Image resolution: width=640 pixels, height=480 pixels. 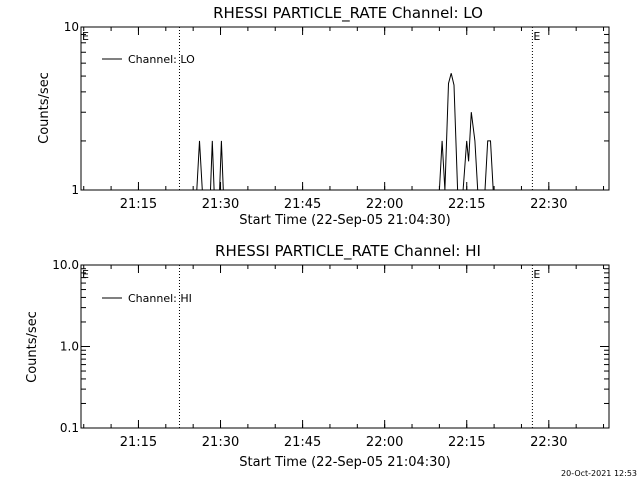 I want to click on y-tick-label: 1, so click(x=75, y=190).